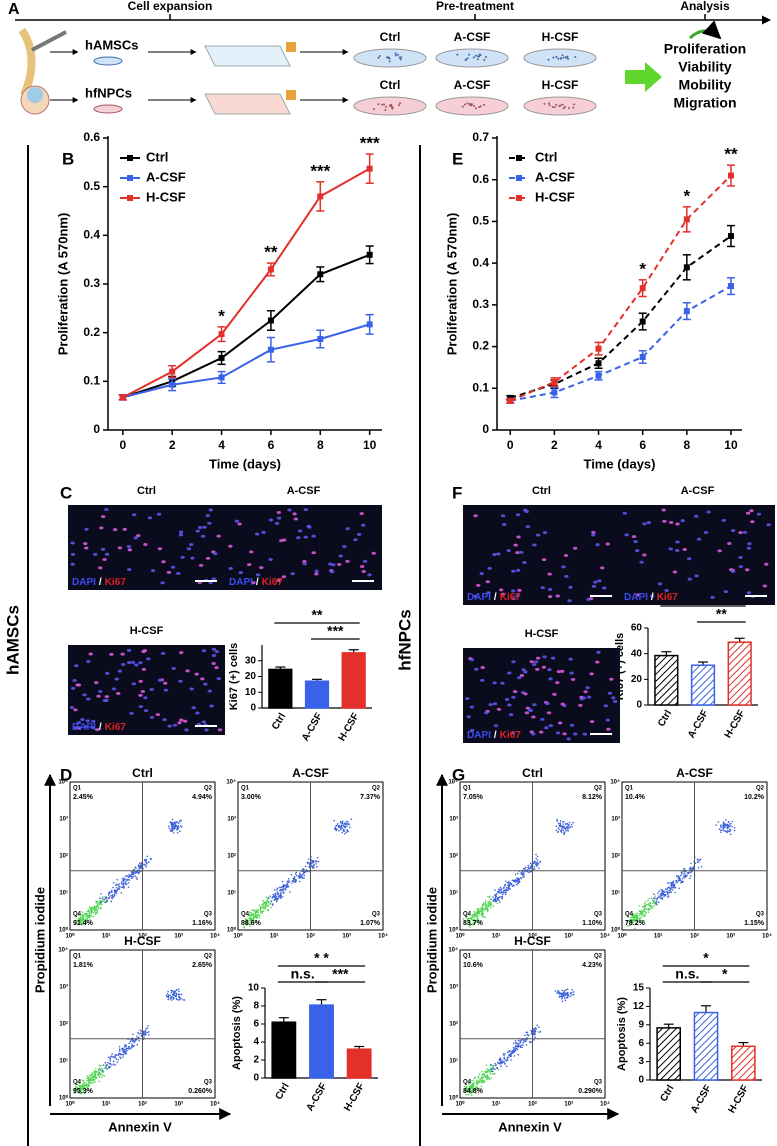 Image resolution: width=777 pixels, height=1146 pixels. Describe the element at coordinates (370, 143) in the screenshot. I see `significance: ***` at that location.